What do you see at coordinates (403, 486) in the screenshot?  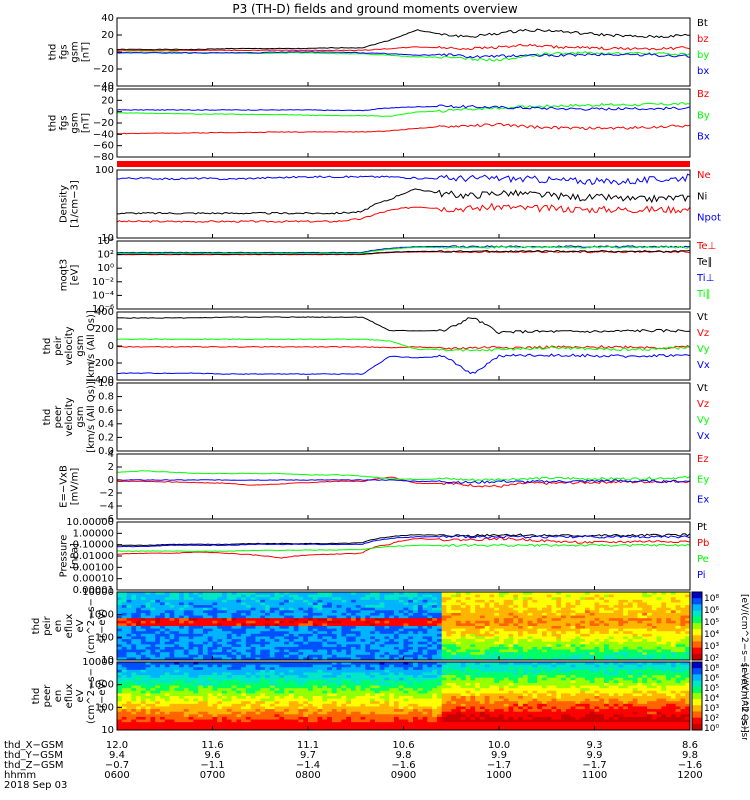 I see `panel-frame` at bounding box center [403, 486].